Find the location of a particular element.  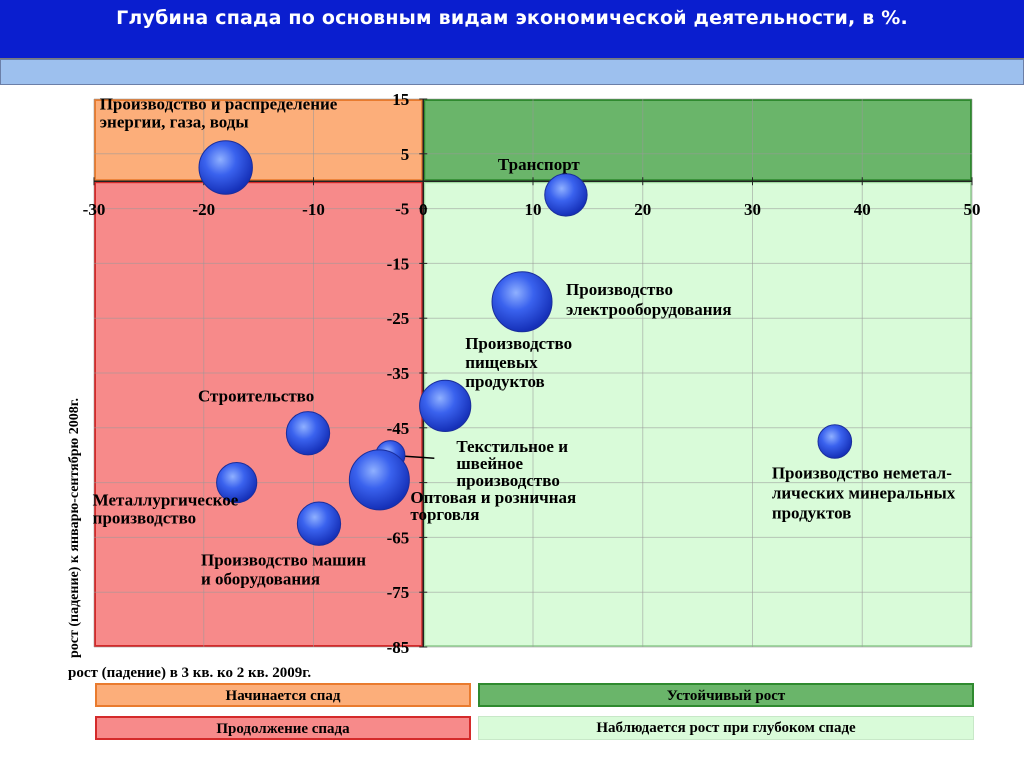

legend-continued-decline: Продолжение спада is located at coordinates (283, 728).